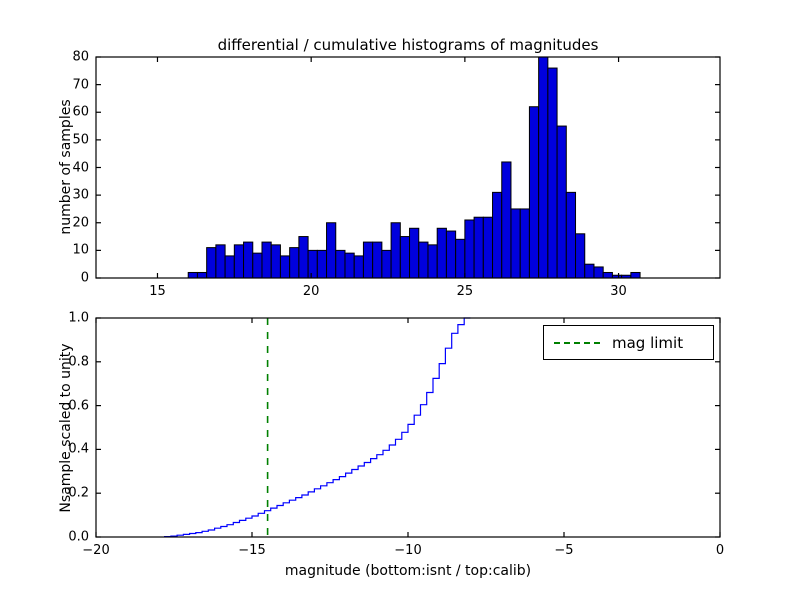 This screenshot has width=800, height=600. I want to click on mag-limit-legend-line-icon, so click(577, 342).